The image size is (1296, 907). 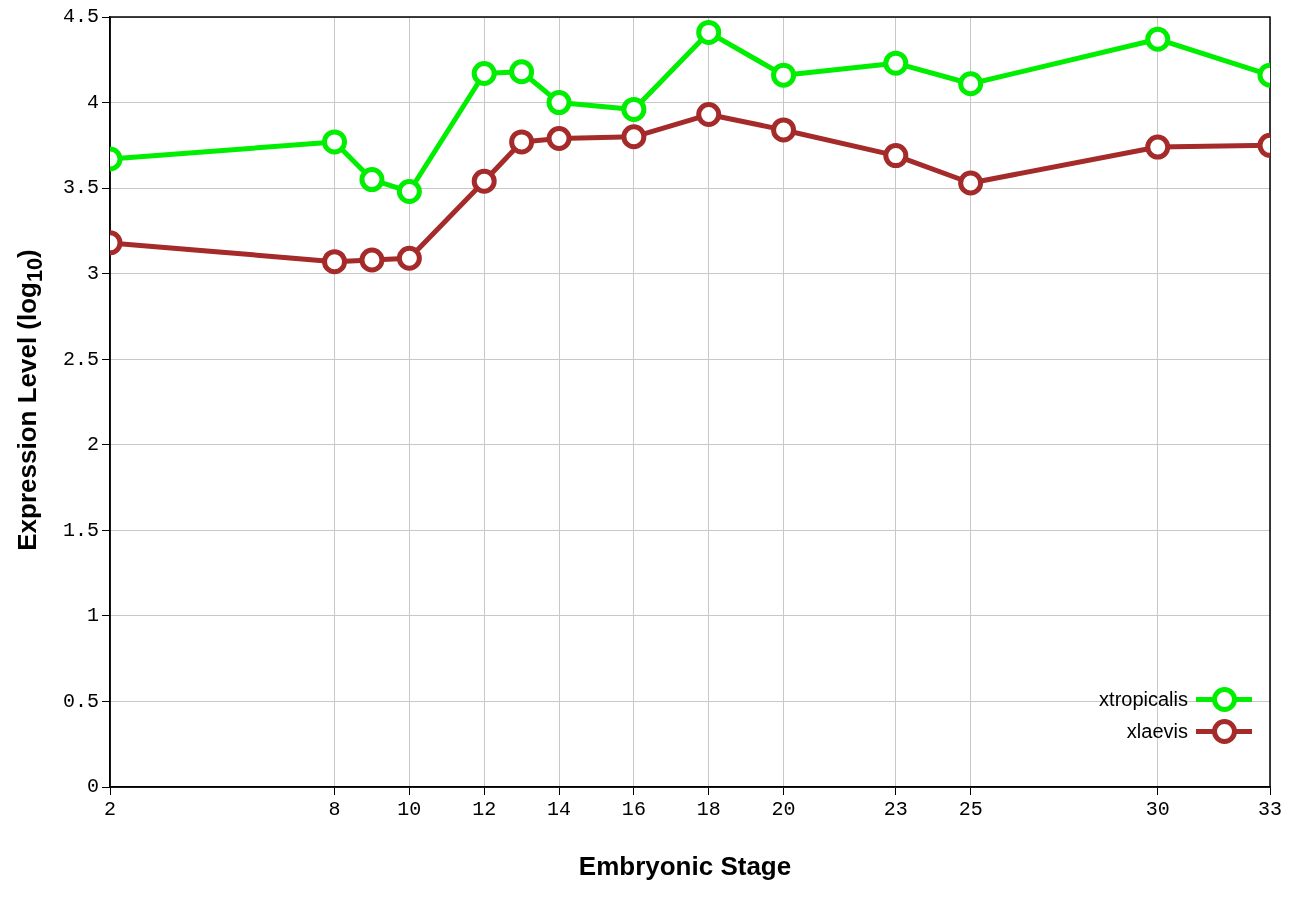 What do you see at coordinates (81, 188) in the screenshot?
I see `y-tick-label: 3.5` at bounding box center [81, 188].